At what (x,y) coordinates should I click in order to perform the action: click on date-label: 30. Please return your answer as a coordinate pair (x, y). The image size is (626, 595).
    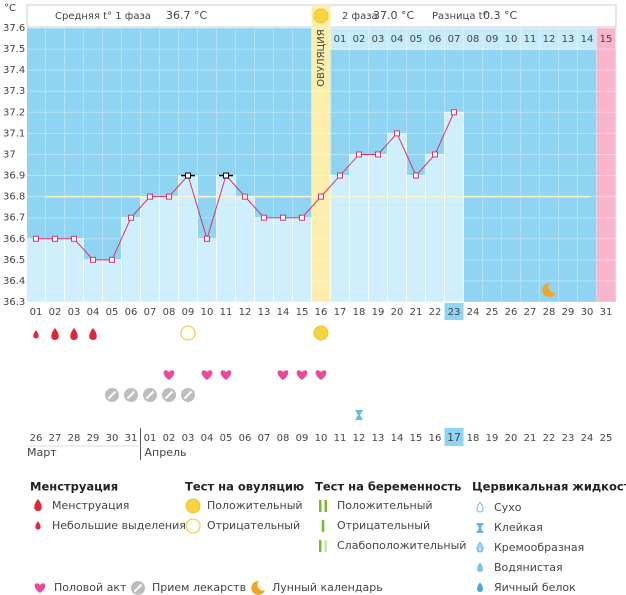
    Looking at the image, I should click on (112, 438).